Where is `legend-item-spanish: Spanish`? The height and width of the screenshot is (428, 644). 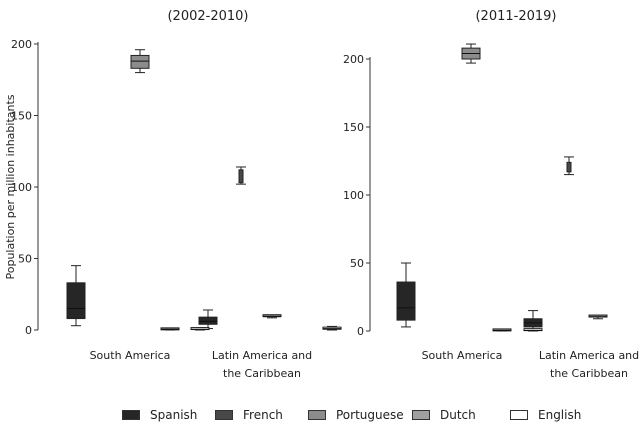
legend-item-spanish: Spanish is located at coordinates (159, 415).